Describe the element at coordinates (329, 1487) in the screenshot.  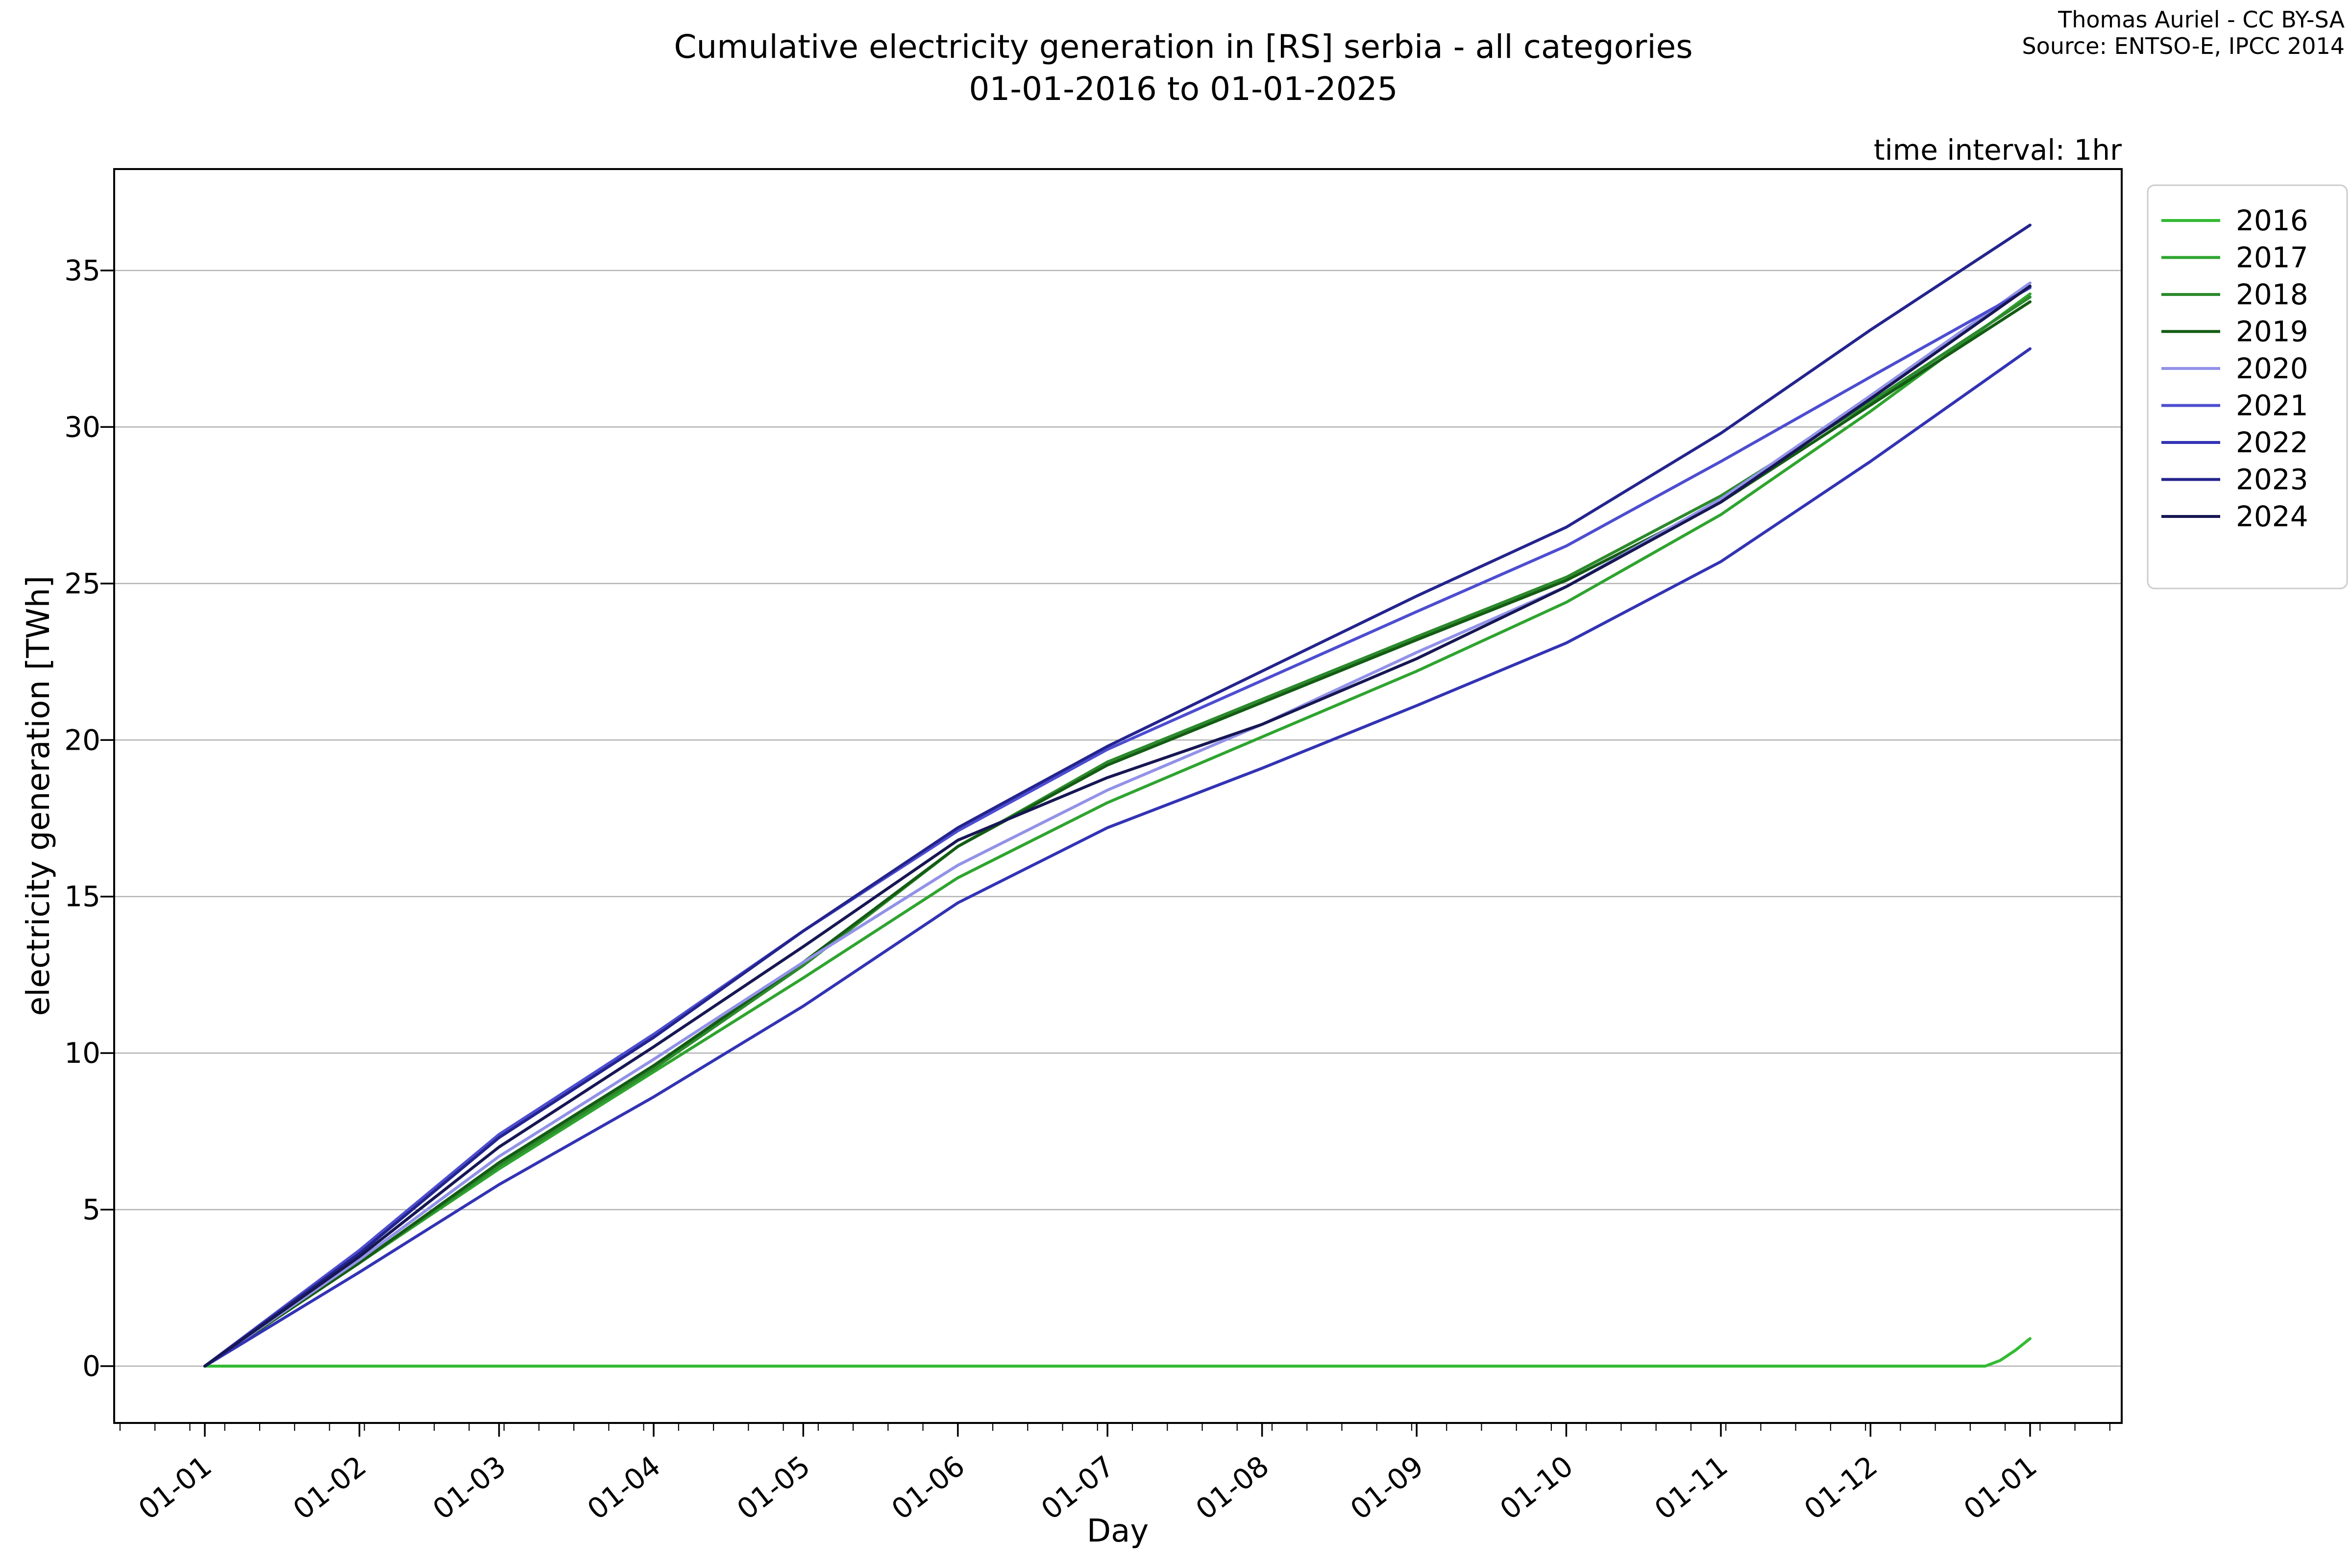
I see `x-tick-label-1: 01-02` at that location.